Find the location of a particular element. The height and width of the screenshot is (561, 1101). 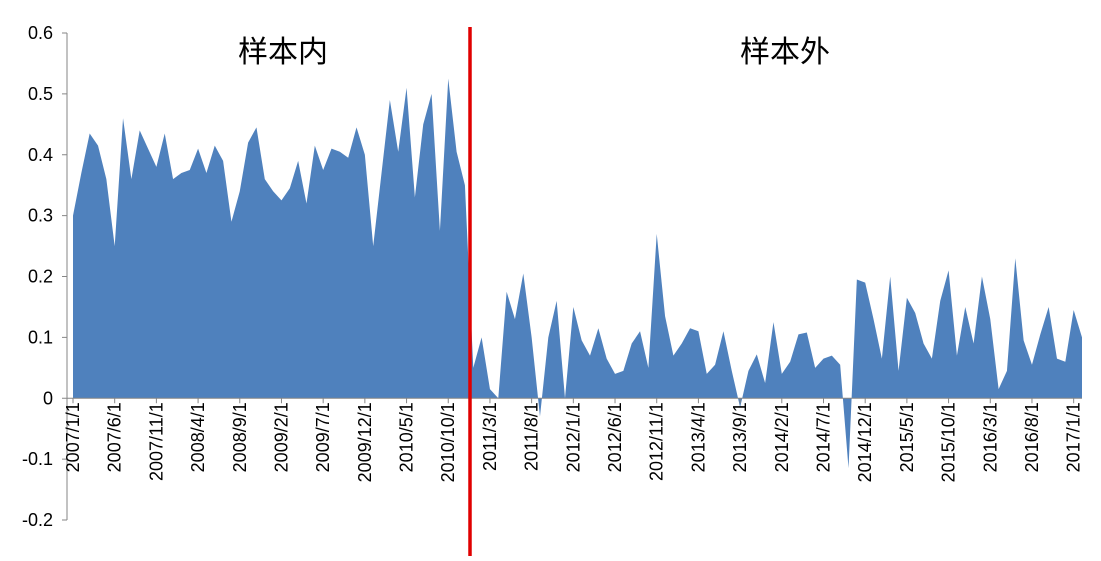

y-tick-label: -0.1 is located at coordinates (37, 459).